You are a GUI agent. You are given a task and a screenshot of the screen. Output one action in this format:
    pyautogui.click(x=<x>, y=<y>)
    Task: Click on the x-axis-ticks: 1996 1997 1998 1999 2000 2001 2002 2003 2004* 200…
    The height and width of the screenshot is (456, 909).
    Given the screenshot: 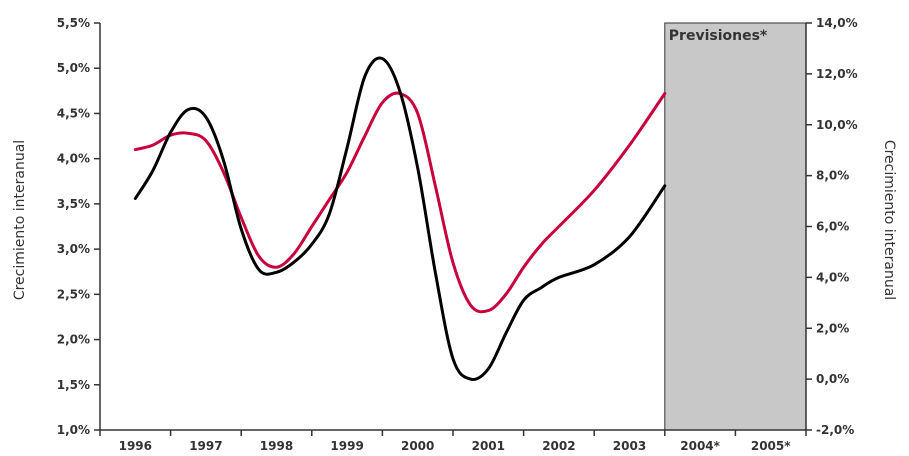 What is the action you would take?
    pyautogui.click(x=453, y=441)
    